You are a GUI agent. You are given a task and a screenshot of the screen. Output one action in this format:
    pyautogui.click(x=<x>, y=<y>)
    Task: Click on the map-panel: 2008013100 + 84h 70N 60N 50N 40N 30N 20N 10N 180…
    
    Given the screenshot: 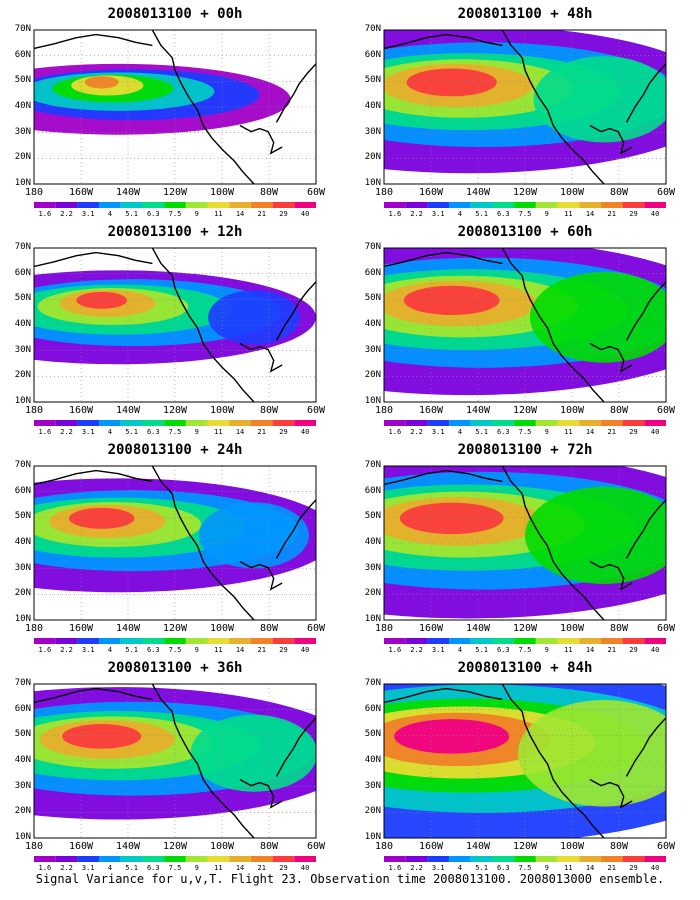 What is the action you would take?
    pyautogui.click(x=525, y=765)
    